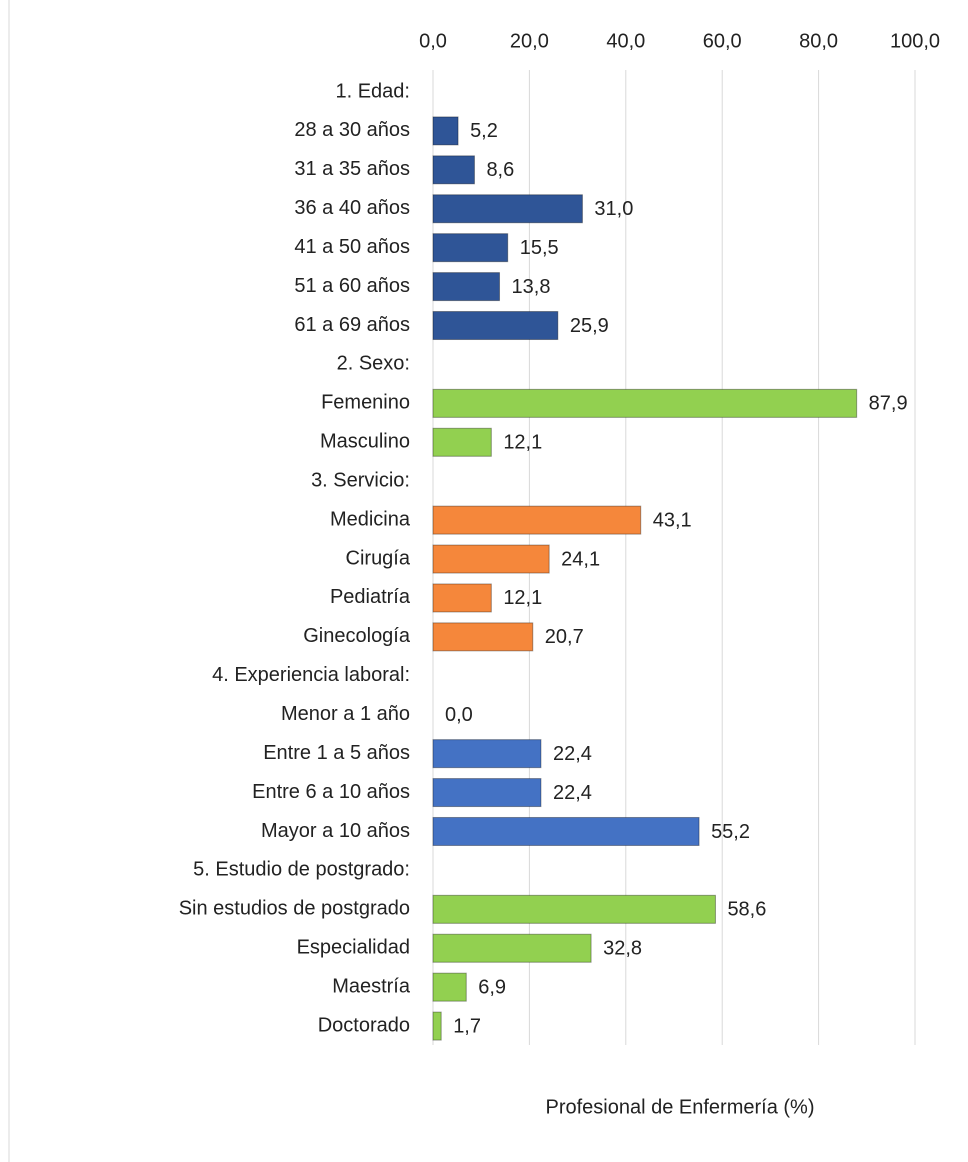 This screenshot has width=968, height=1162. What do you see at coordinates (370, 597) in the screenshot?
I see `y-tick-label: Pediatría` at bounding box center [370, 597].